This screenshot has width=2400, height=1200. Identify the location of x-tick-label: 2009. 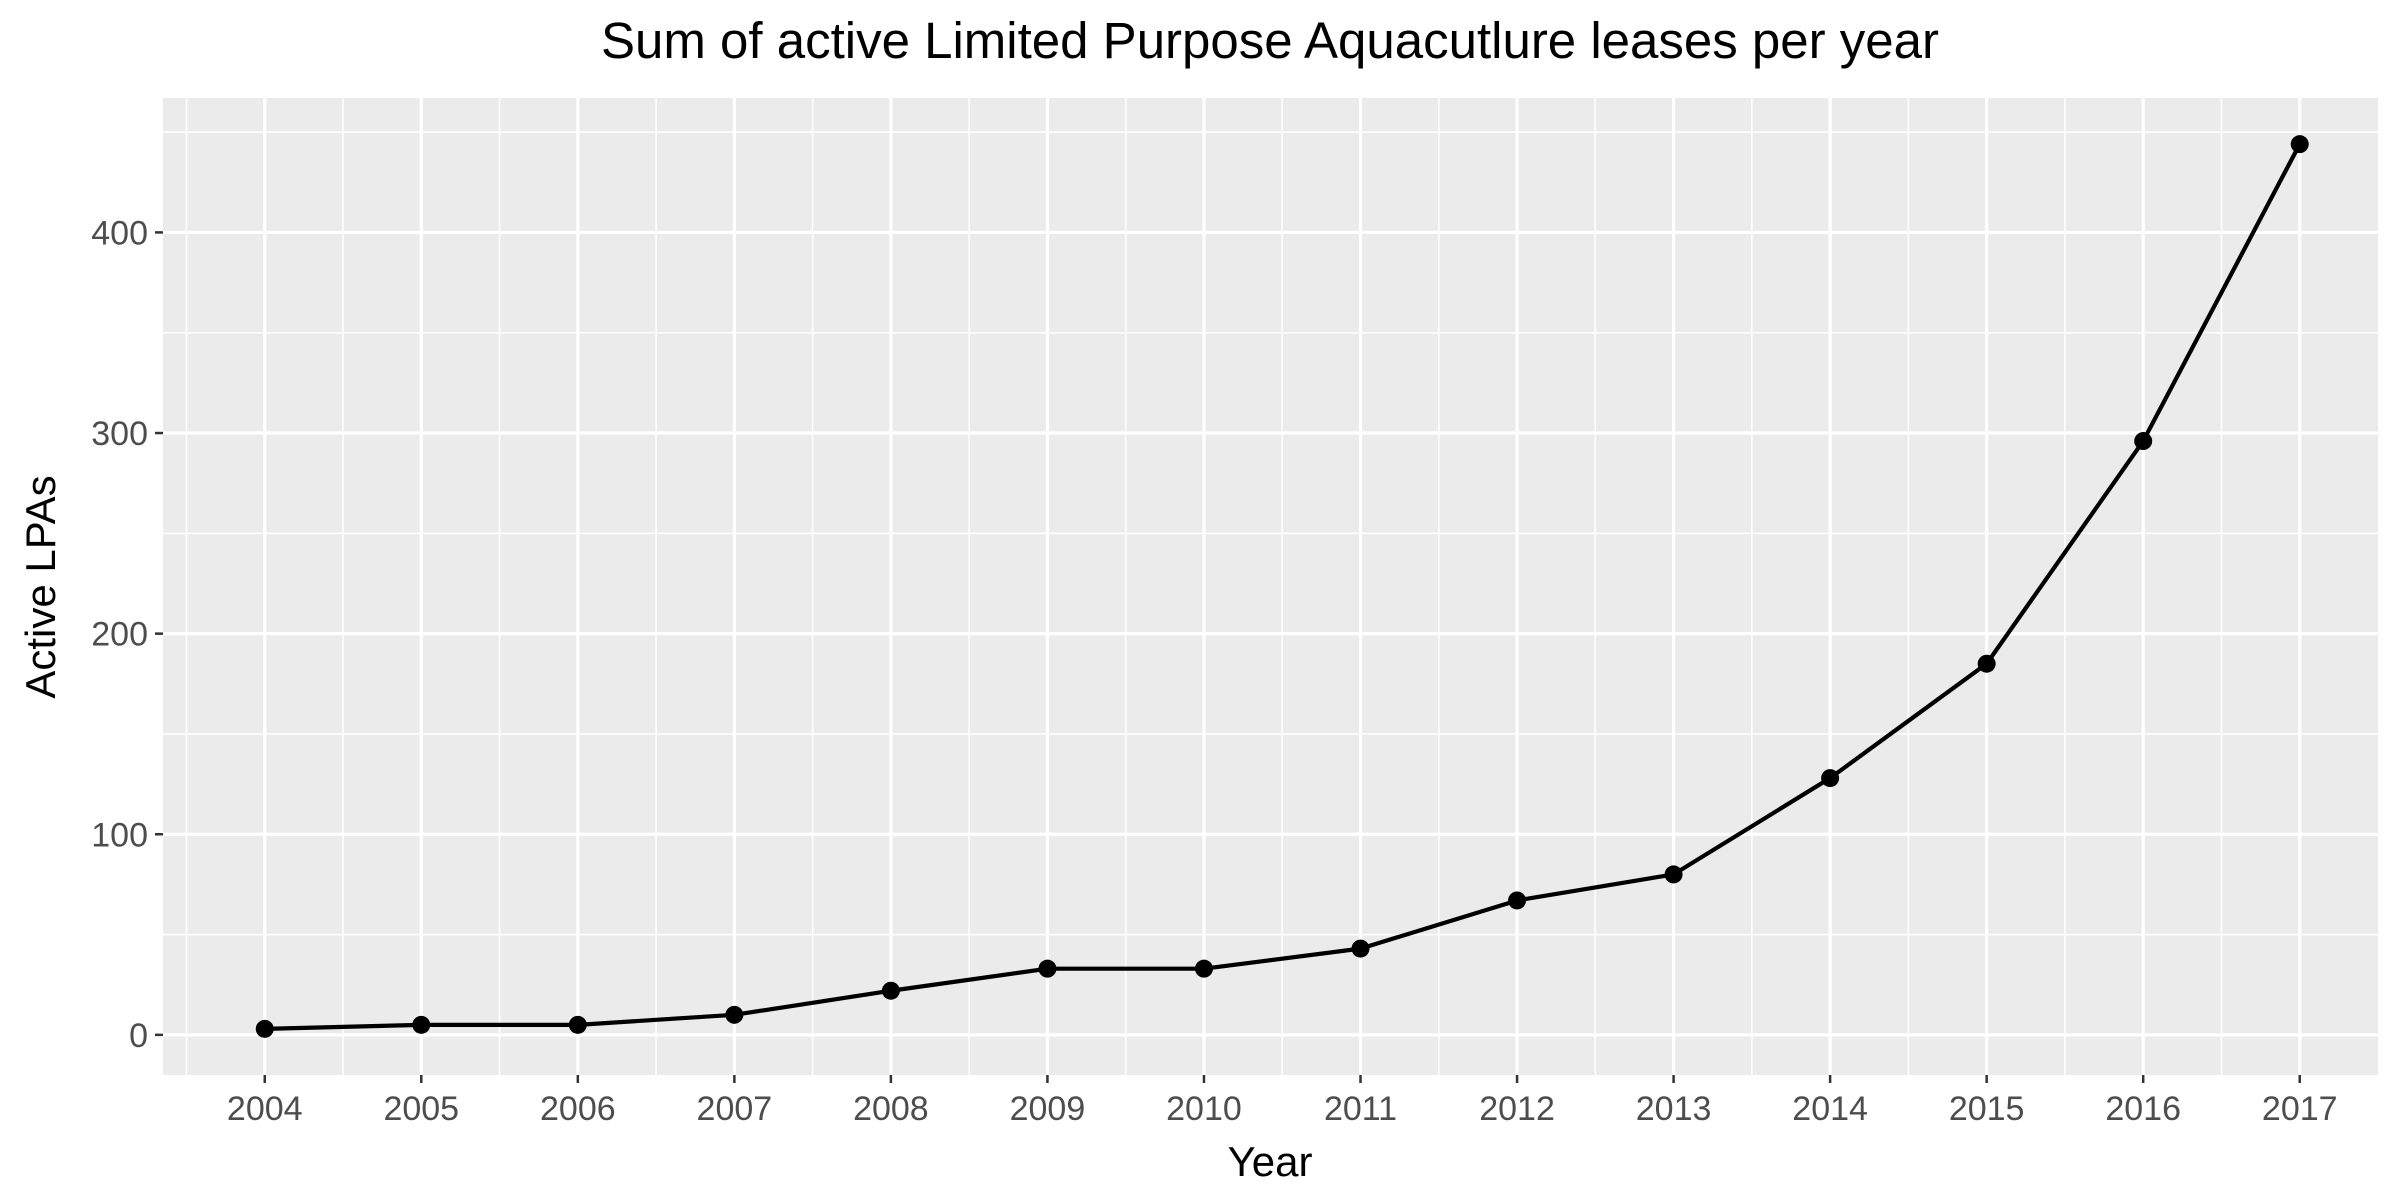
(1048, 1109).